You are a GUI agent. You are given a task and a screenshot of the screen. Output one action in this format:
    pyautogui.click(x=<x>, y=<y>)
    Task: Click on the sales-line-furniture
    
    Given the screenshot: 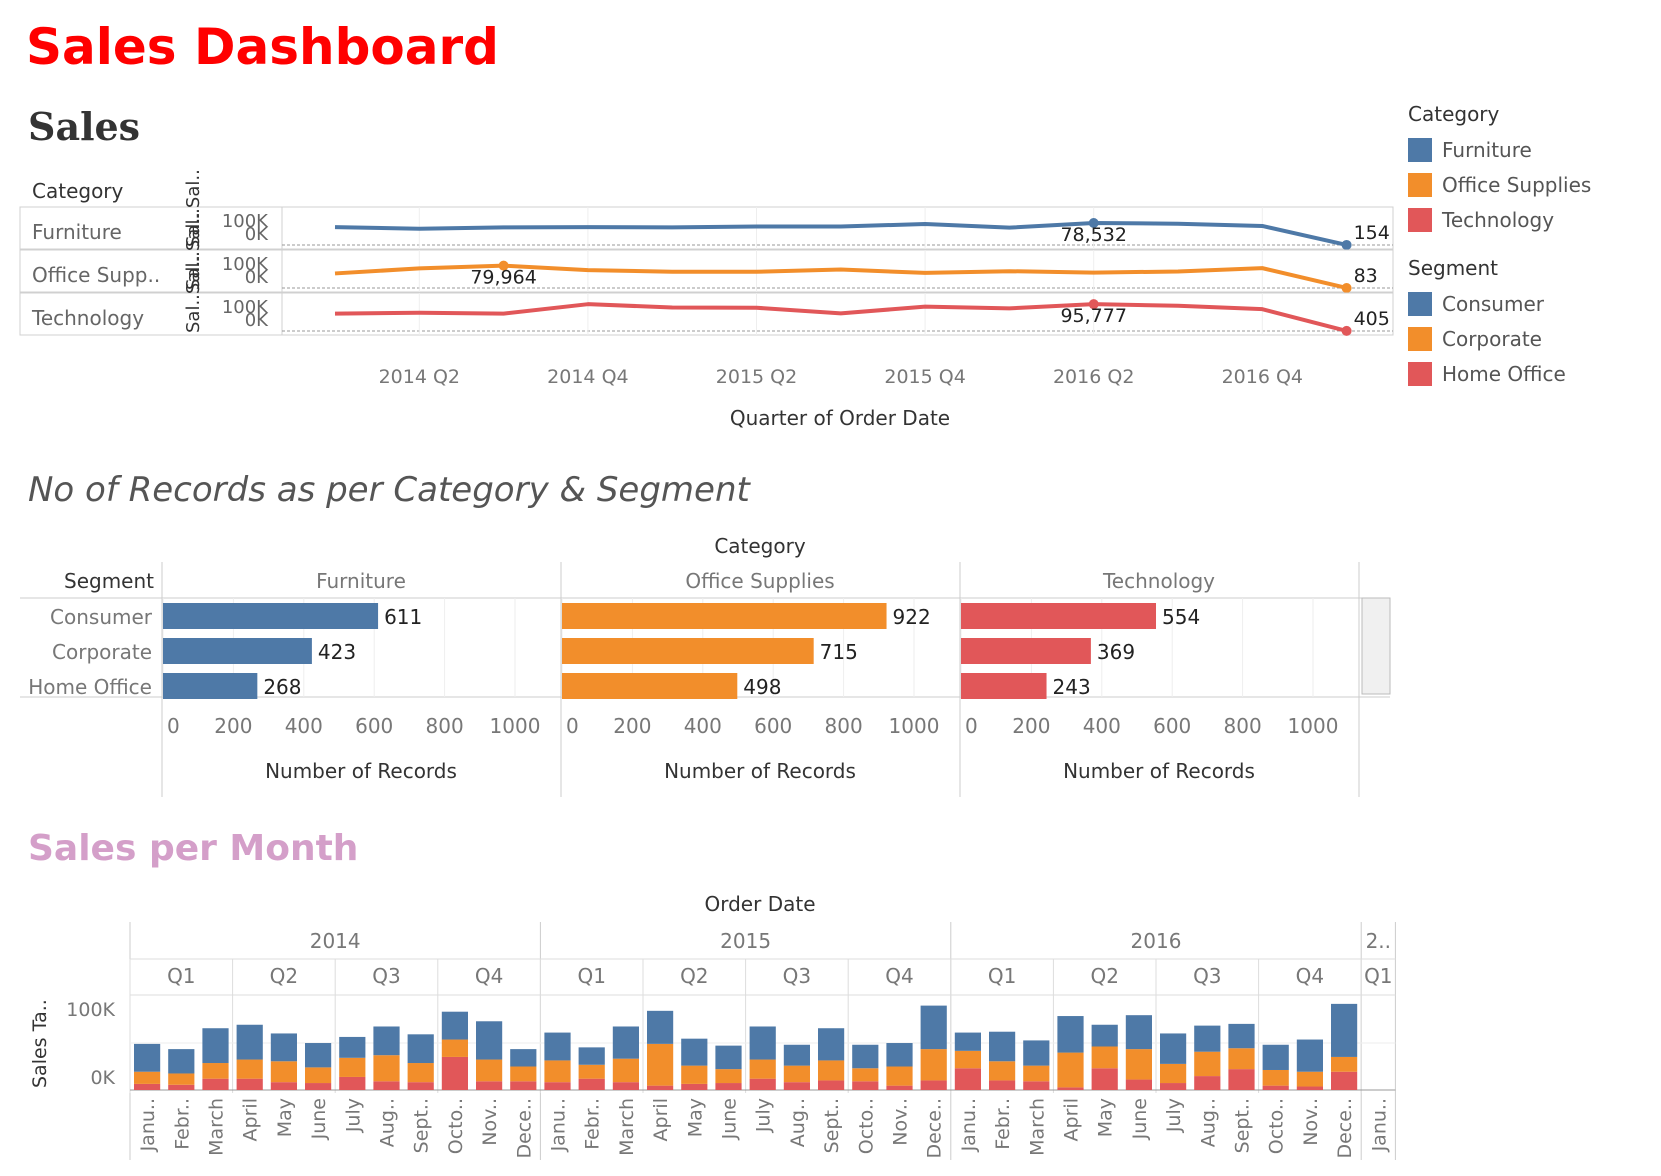 What is the action you would take?
    pyautogui.click(x=841, y=234)
    